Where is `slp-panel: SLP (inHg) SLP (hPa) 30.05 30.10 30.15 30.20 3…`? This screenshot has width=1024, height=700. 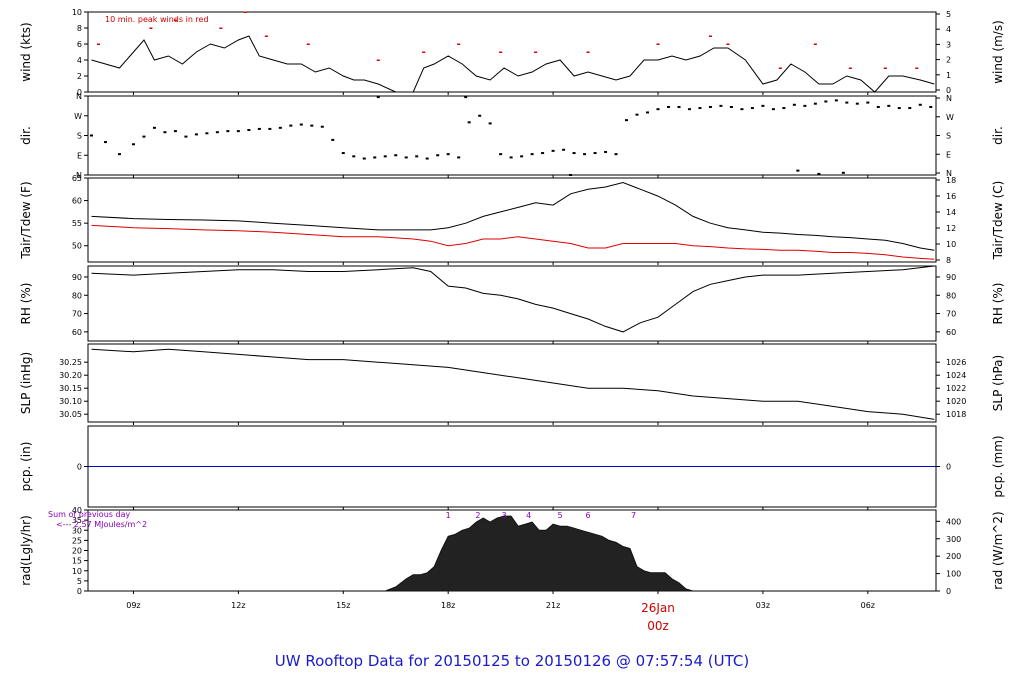
slp-panel: SLP (inHg) SLP (hPa) 30.05 30.10 30.15 30.20 3… is located at coordinates (512, 384).